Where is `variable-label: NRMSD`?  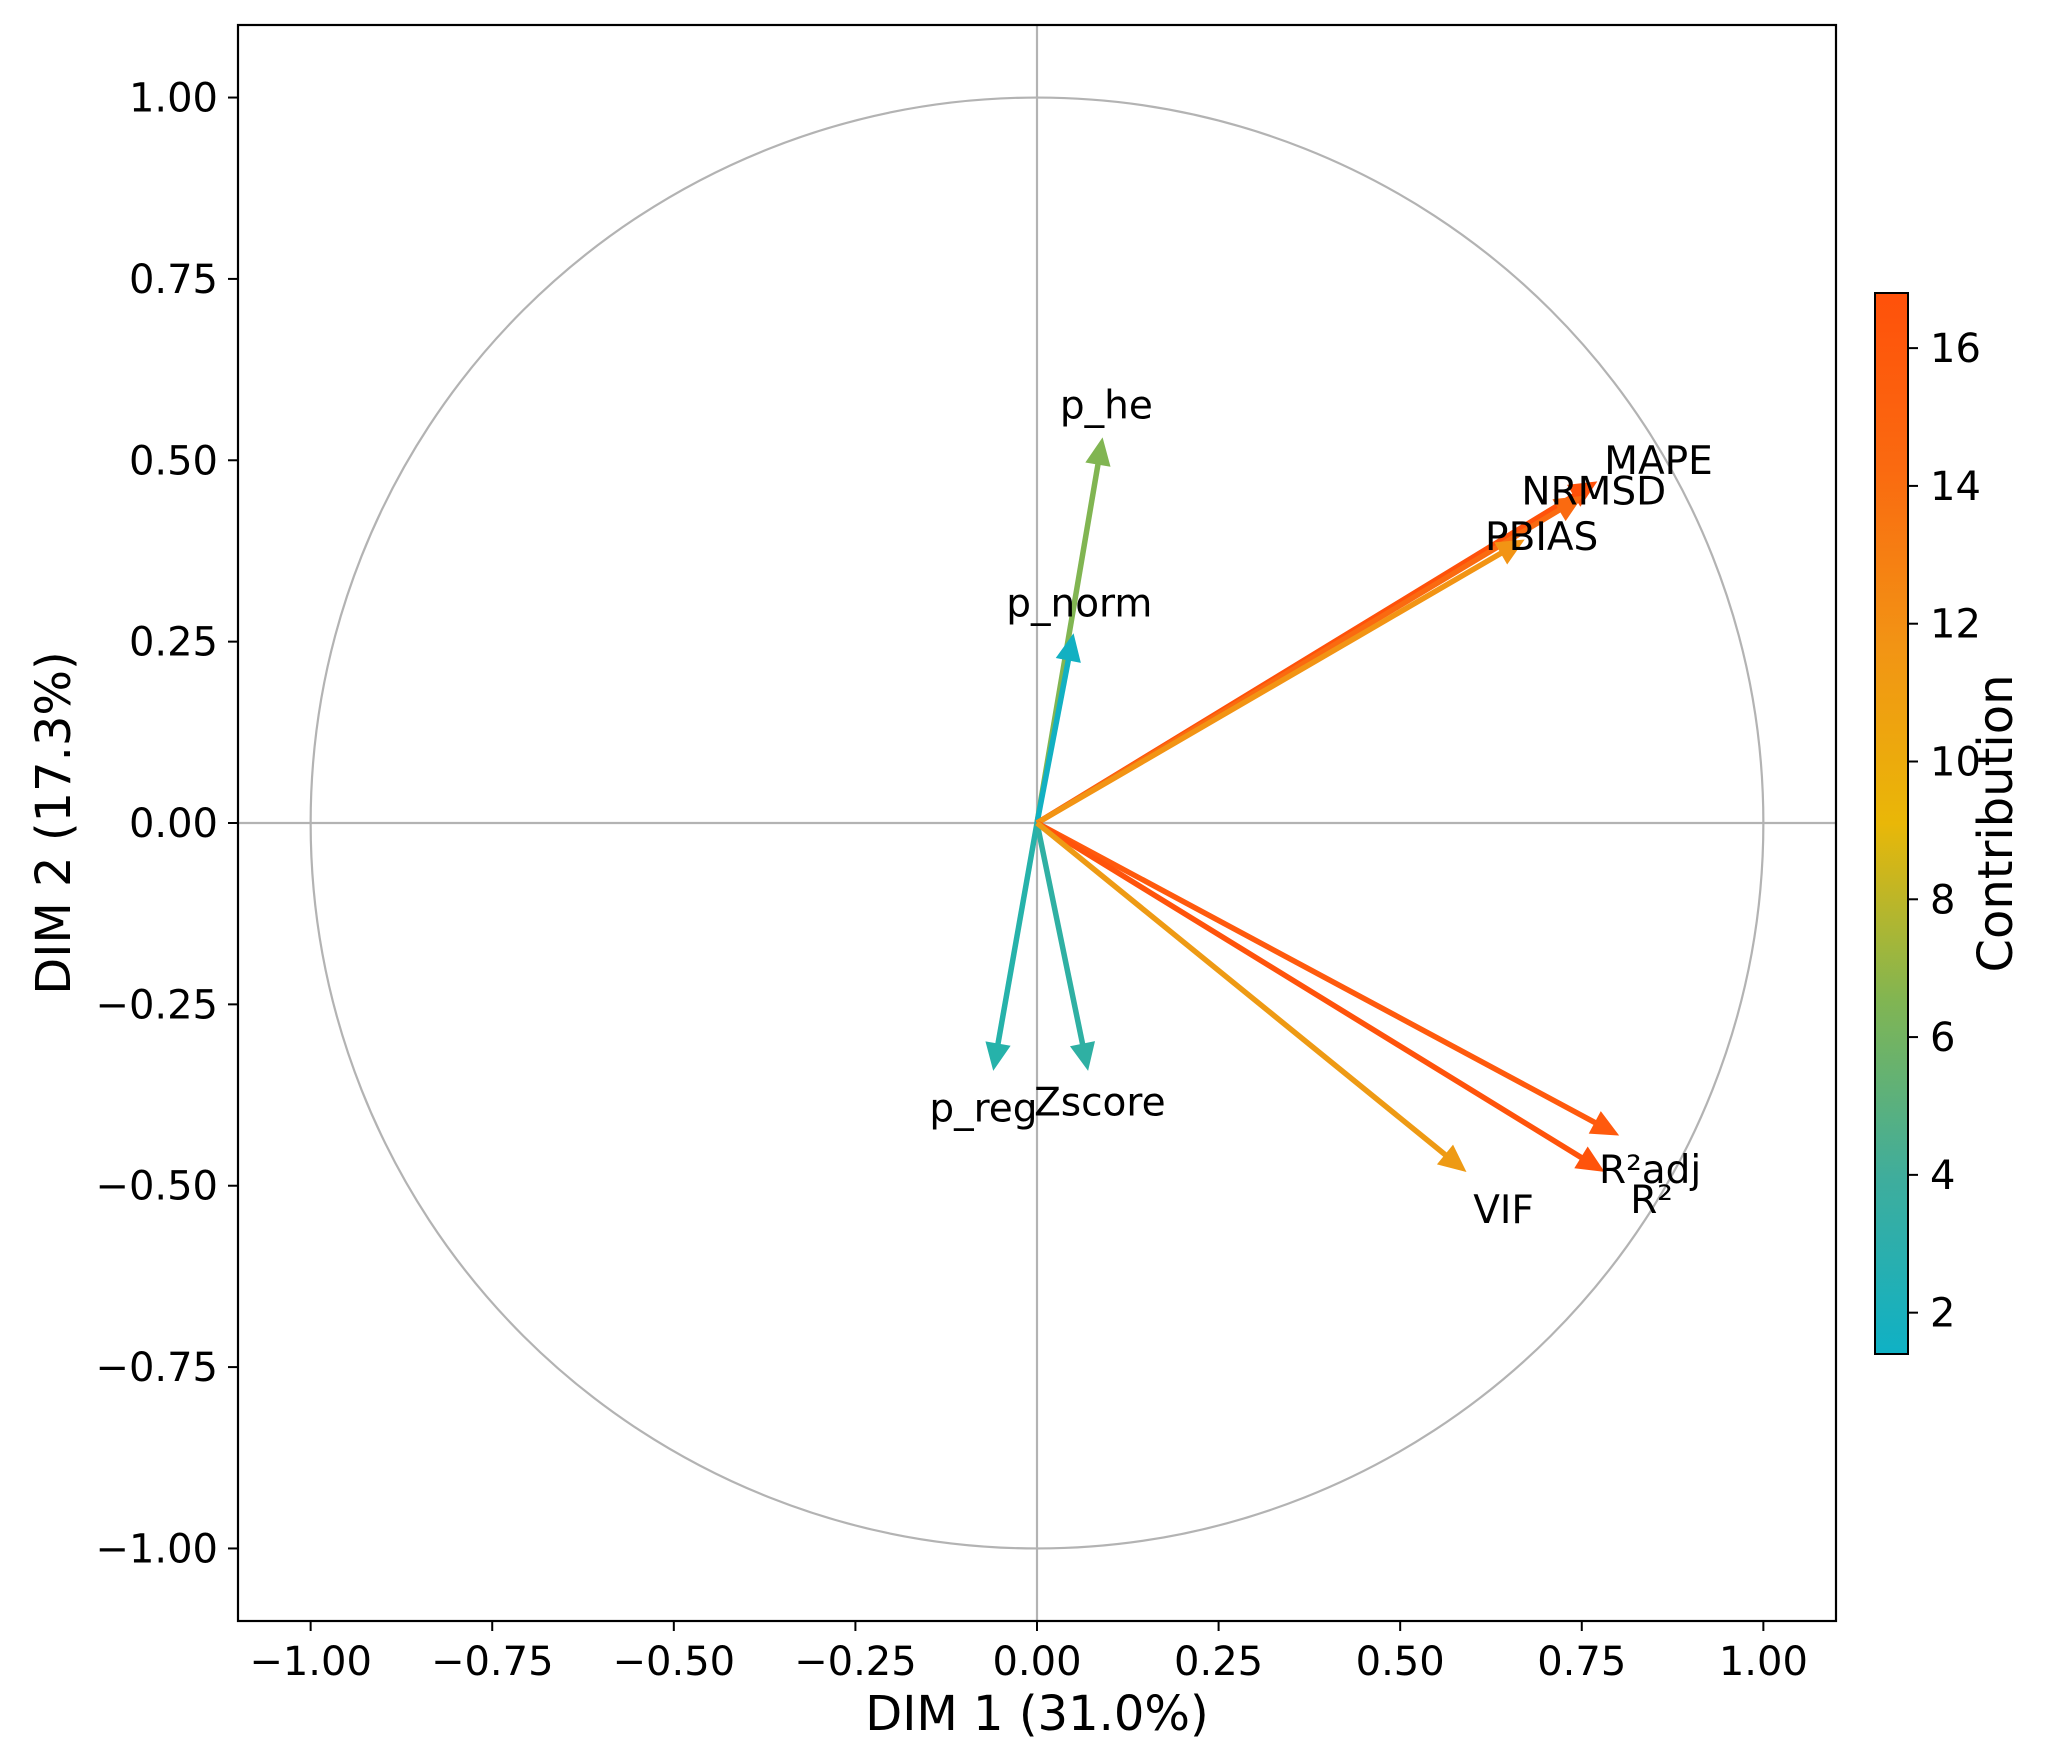
variable-label: NRMSD is located at coordinates (1593, 492).